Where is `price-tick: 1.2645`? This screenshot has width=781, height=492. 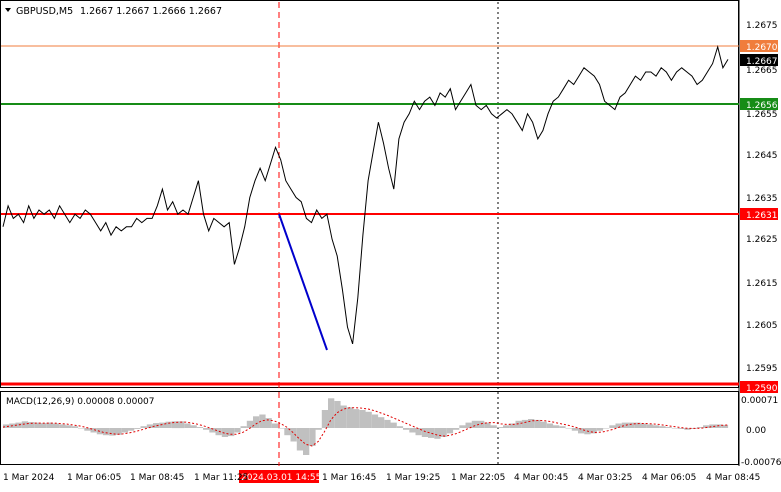 price-tick: 1.2645 is located at coordinates (762, 156).